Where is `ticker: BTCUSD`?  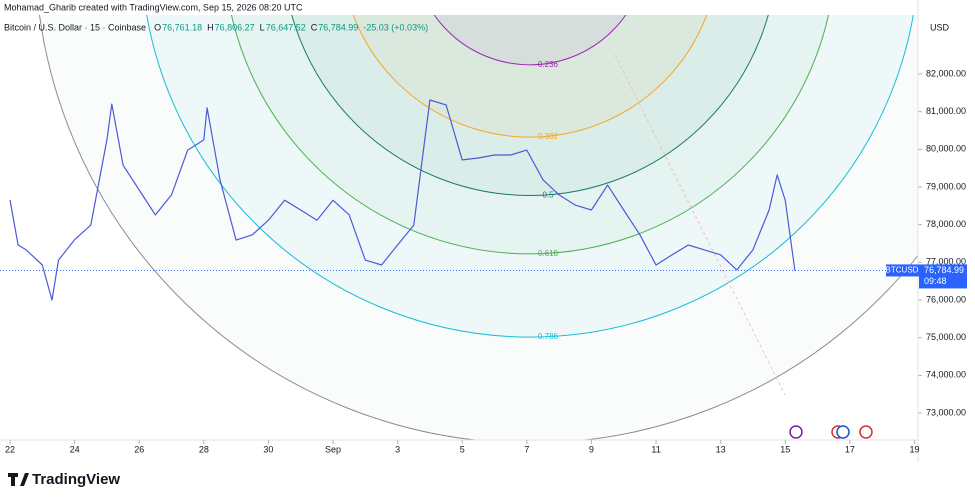
ticker: BTCUSD is located at coordinates (902, 270).